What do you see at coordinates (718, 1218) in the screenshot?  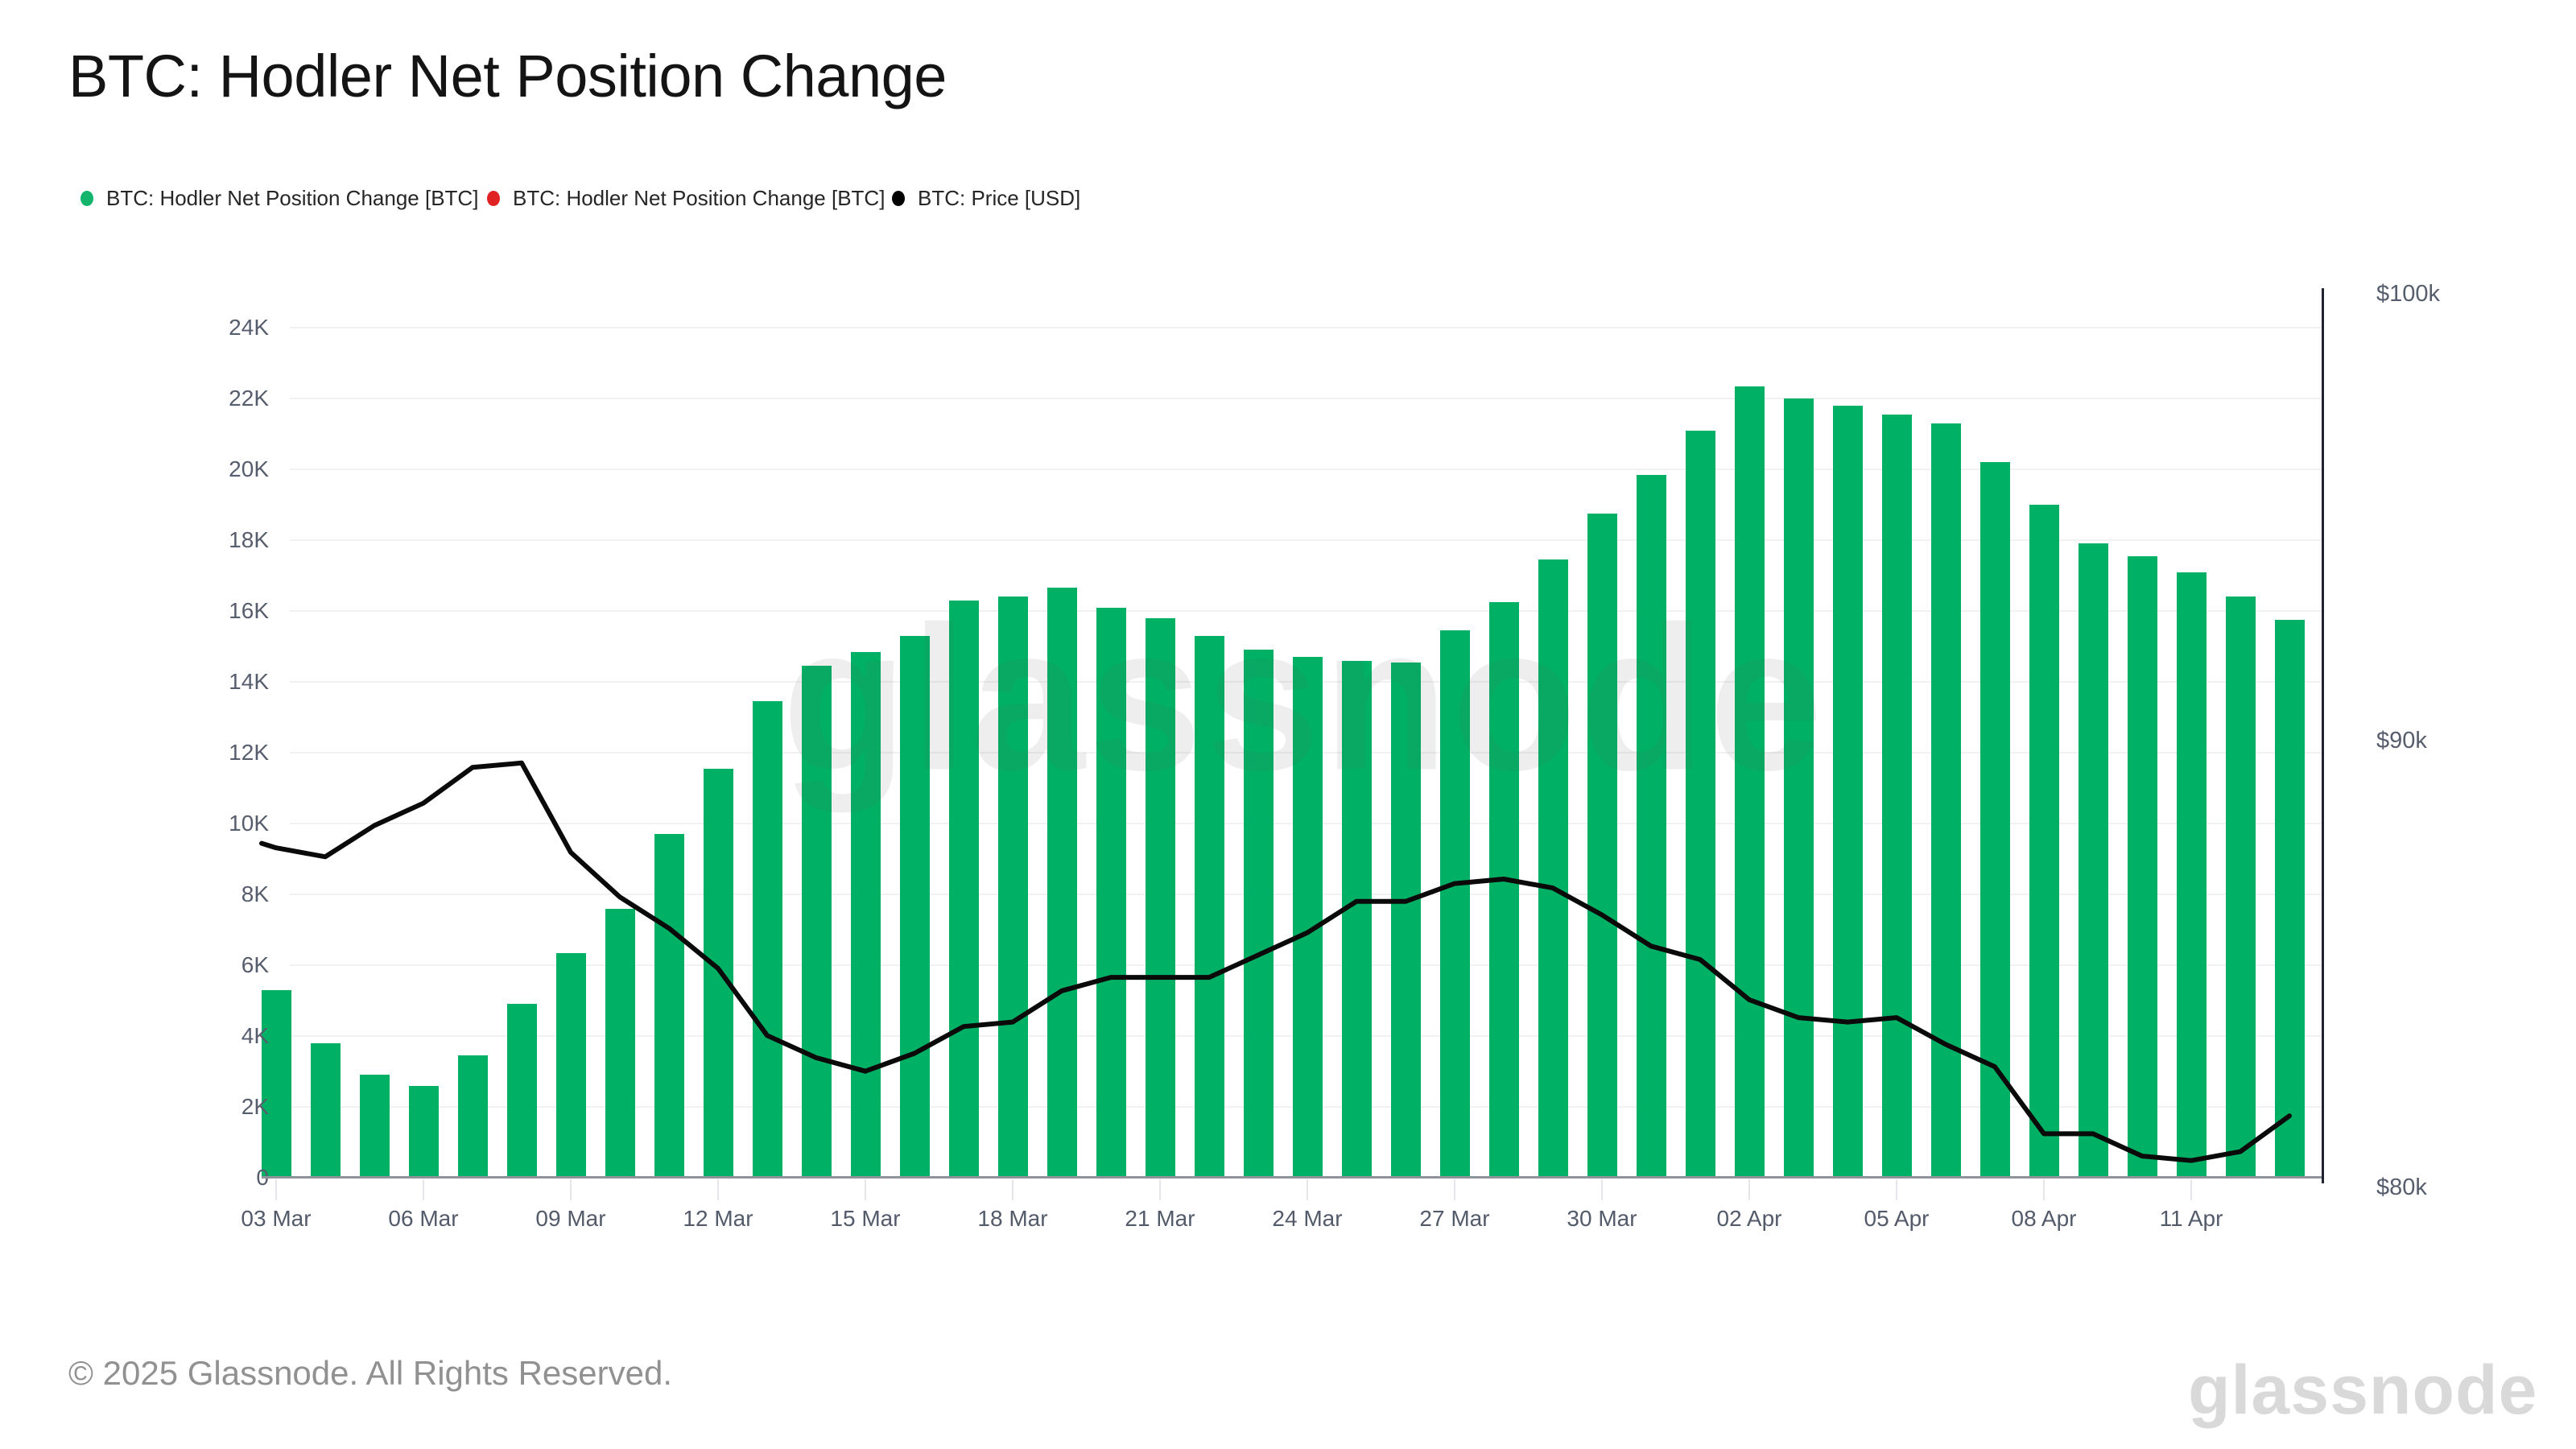 I see `x-axis-label: 12 Mar` at bounding box center [718, 1218].